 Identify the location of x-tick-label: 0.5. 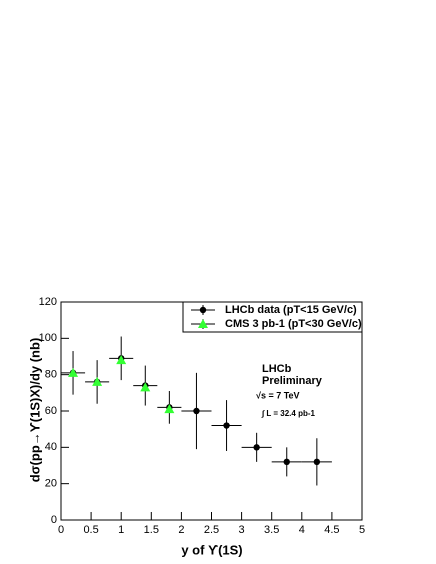
(90, 530).